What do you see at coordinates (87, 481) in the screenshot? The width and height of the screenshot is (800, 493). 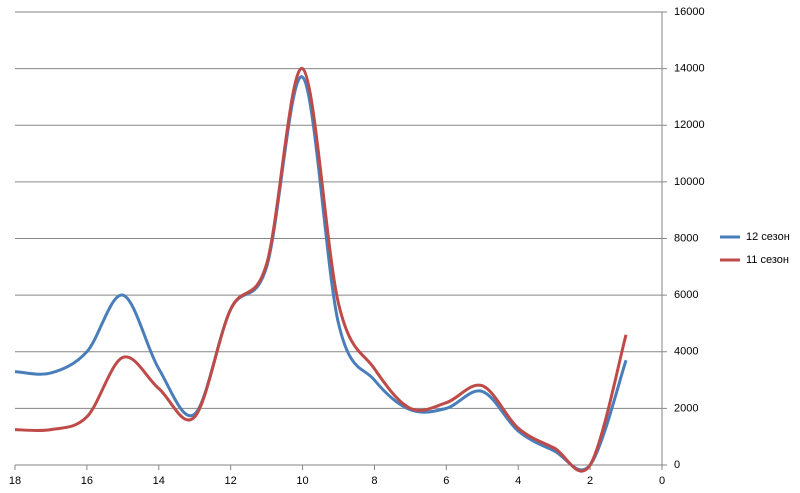 I see `x-tick-label: 16` at bounding box center [87, 481].